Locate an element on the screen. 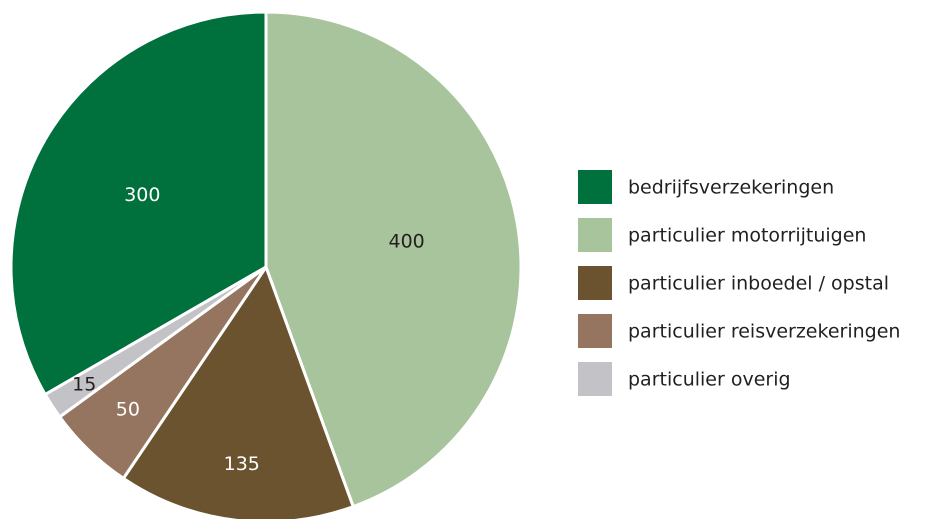 This screenshot has height=519, width=941. legend-label: particulier motorrijtuigen is located at coordinates (747, 236).